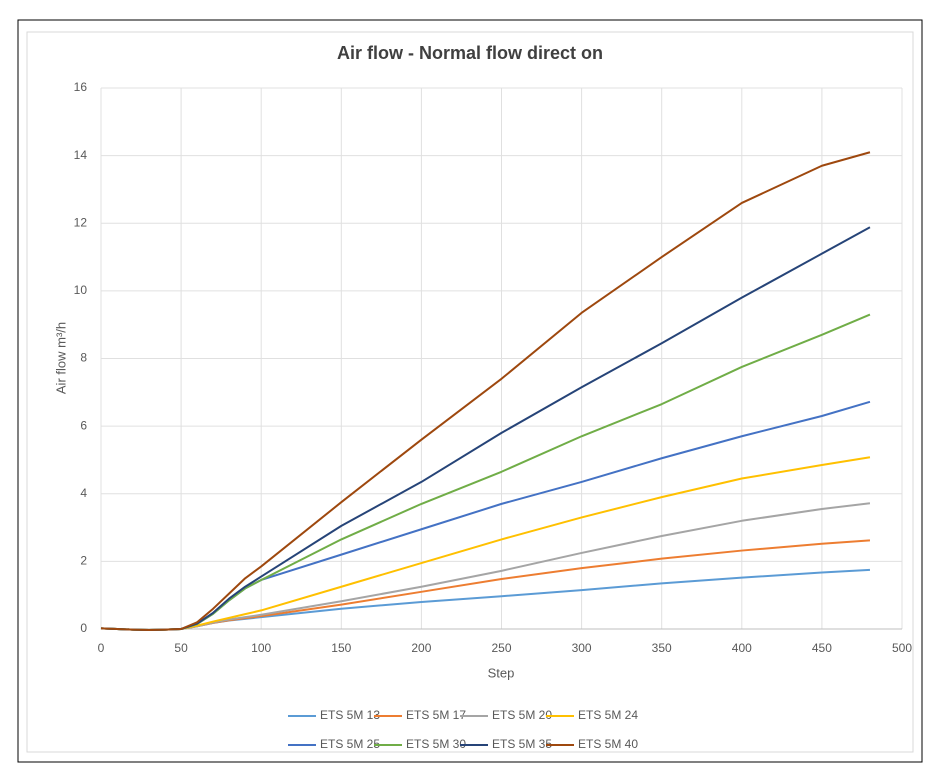  What do you see at coordinates (83, 425) in the screenshot?
I see `y-tick-label: 6` at bounding box center [83, 425].